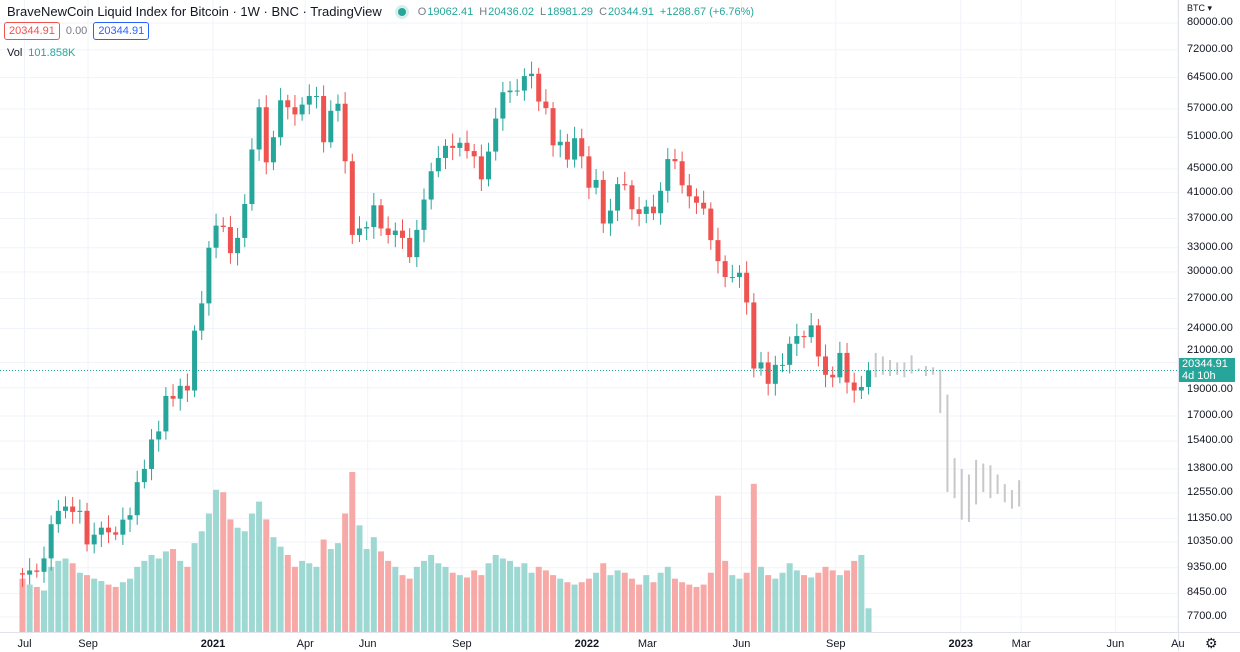 The width and height of the screenshot is (1240, 652). Describe the element at coordinates (401, 11) in the screenshot. I see `market-status-icon` at that location.